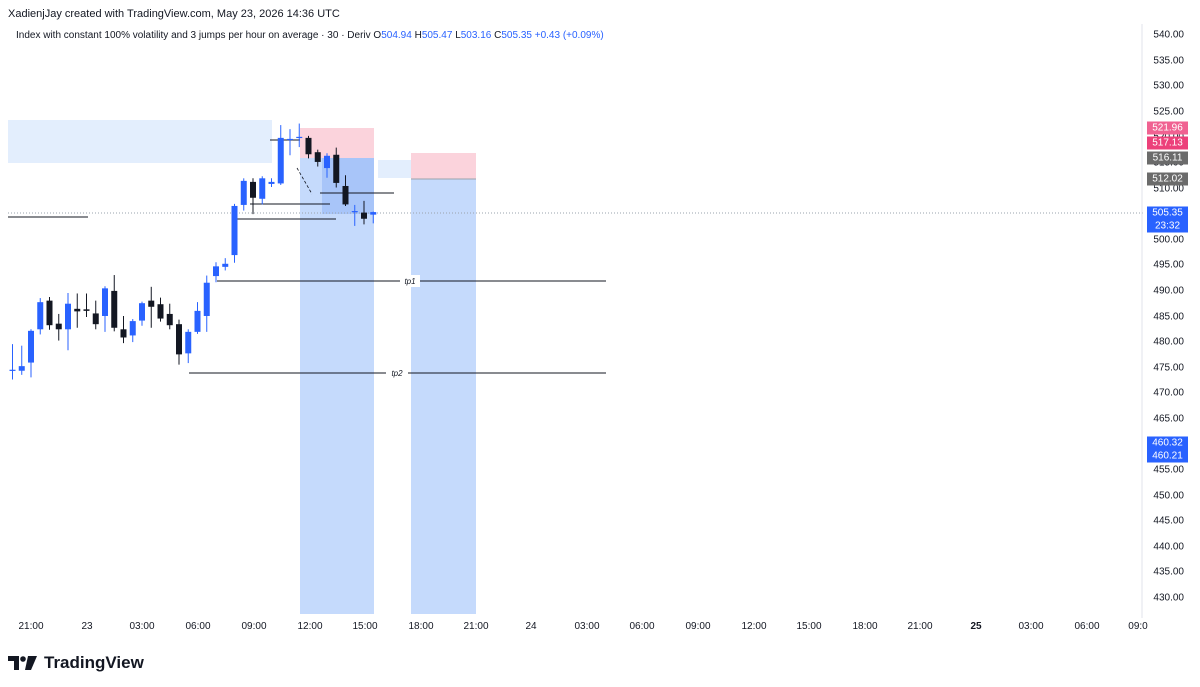 This screenshot has height=687, width=1200. Describe the element at coordinates (140, 141) in the screenshot. I see `supply-zone` at that location.